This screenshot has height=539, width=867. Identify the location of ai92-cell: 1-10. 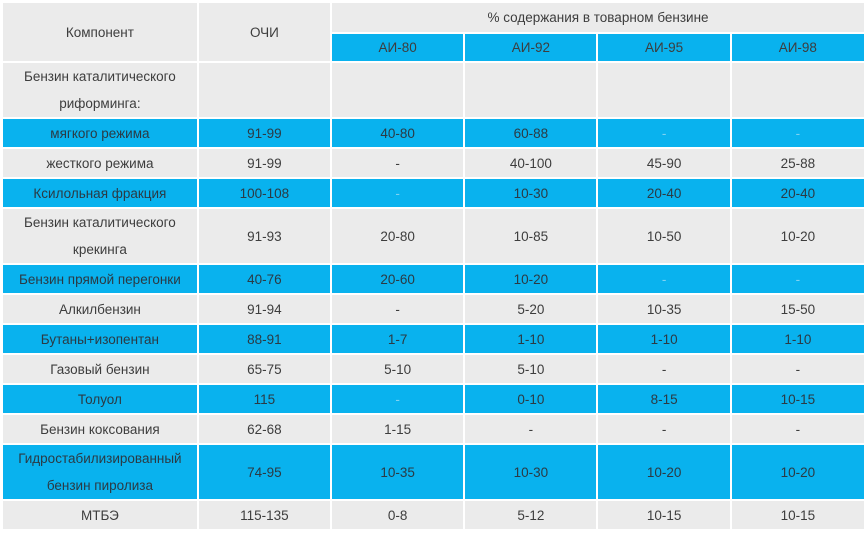
(531, 339).